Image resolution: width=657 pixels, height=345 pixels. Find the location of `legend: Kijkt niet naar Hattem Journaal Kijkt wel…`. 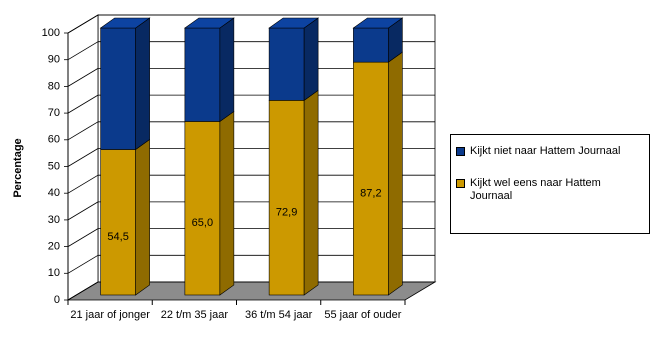

legend: Kijkt niet naar Hattem Journaal Kijkt wel… is located at coordinates (550, 184).